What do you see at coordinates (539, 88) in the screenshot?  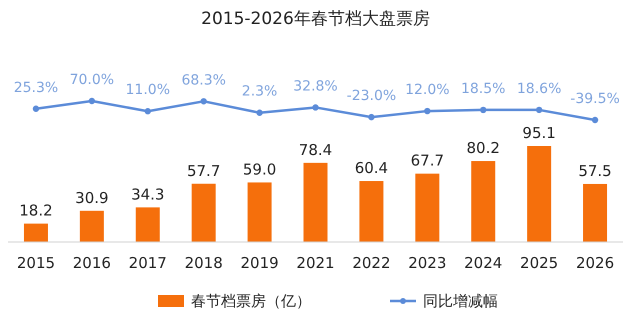 I see `data-label: 18.6%` at bounding box center [539, 88].